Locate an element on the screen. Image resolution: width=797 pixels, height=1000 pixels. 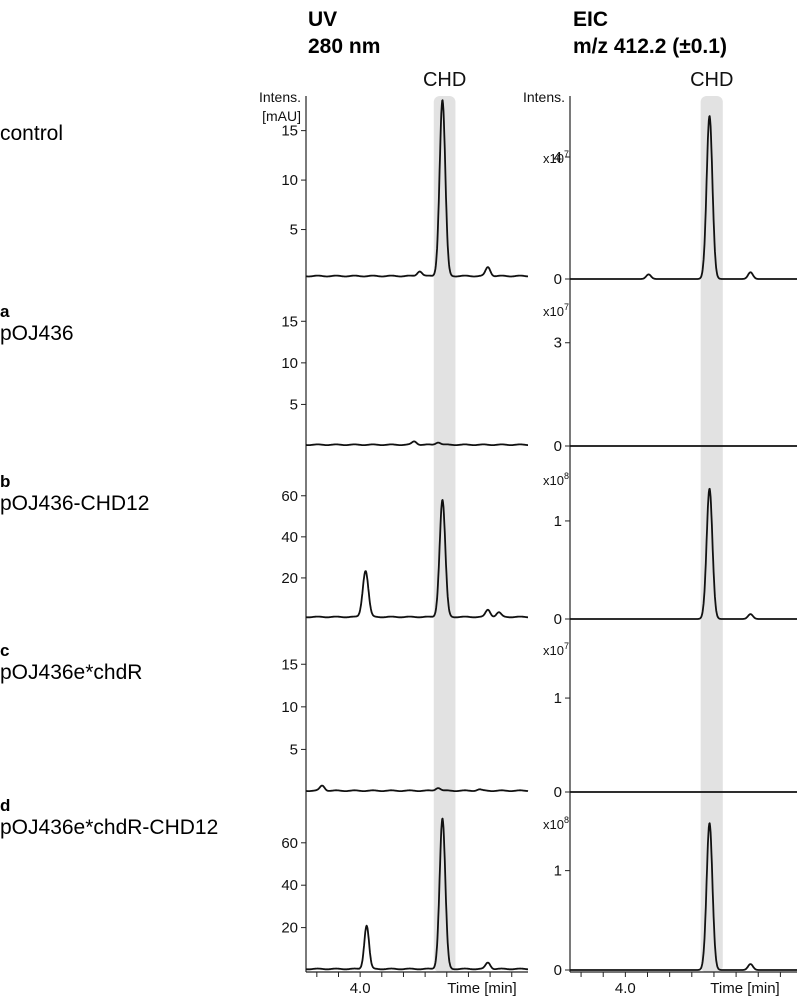
eic-x-tick-label: 4.0 is located at coordinates (625, 988).